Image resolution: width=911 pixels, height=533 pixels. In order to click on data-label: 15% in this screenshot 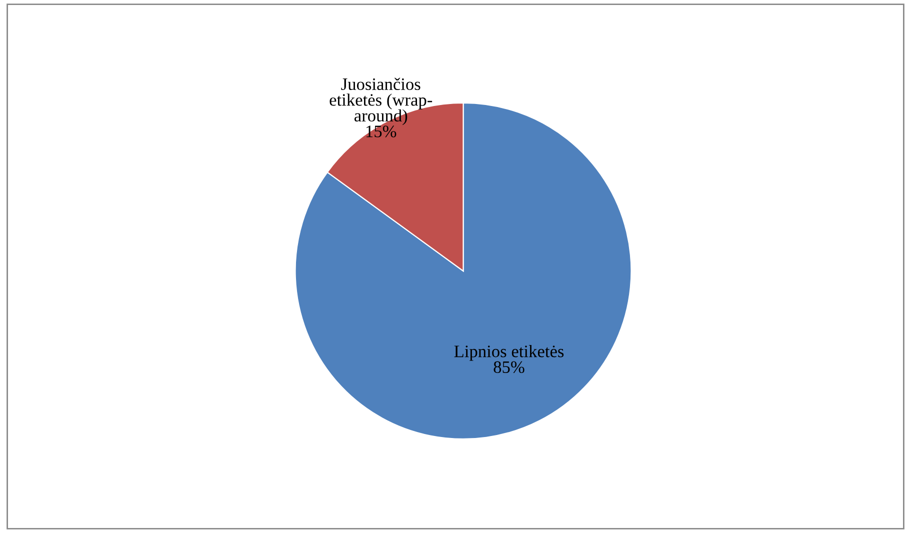, I will do `click(381, 132)`.